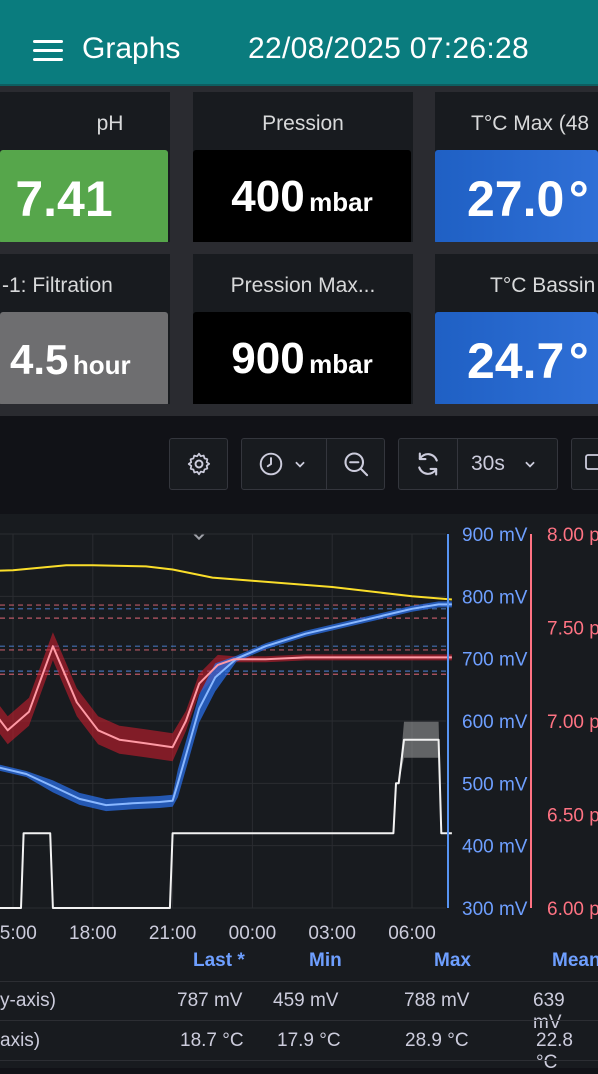  What do you see at coordinates (543, 285) in the screenshot?
I see `panel-title: T°C Bassin` at bounding box center [543, 285].